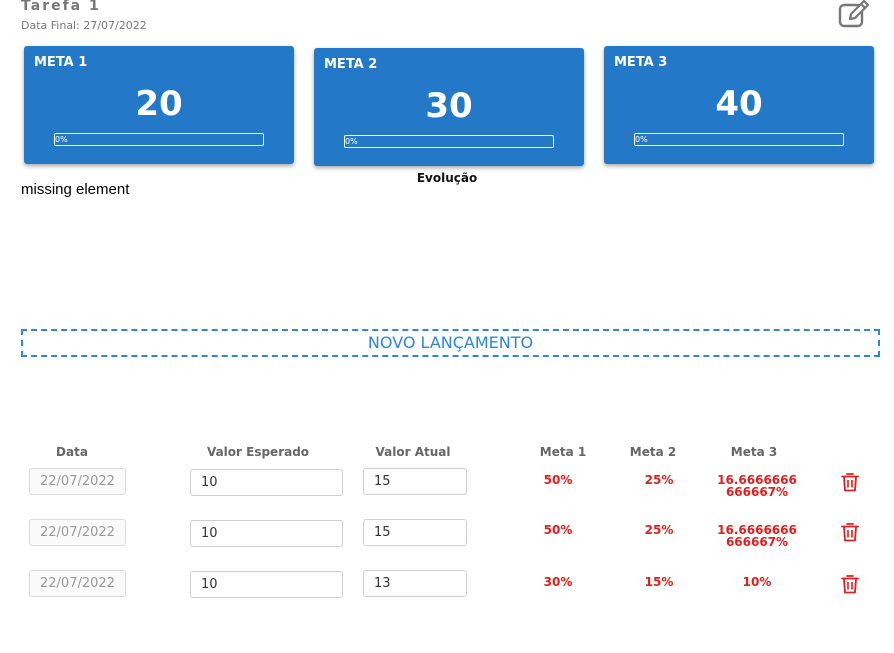  Describe the element at coordinates (75, 189) in the screenshot. I see `missing-element-text: missing element` at that location.